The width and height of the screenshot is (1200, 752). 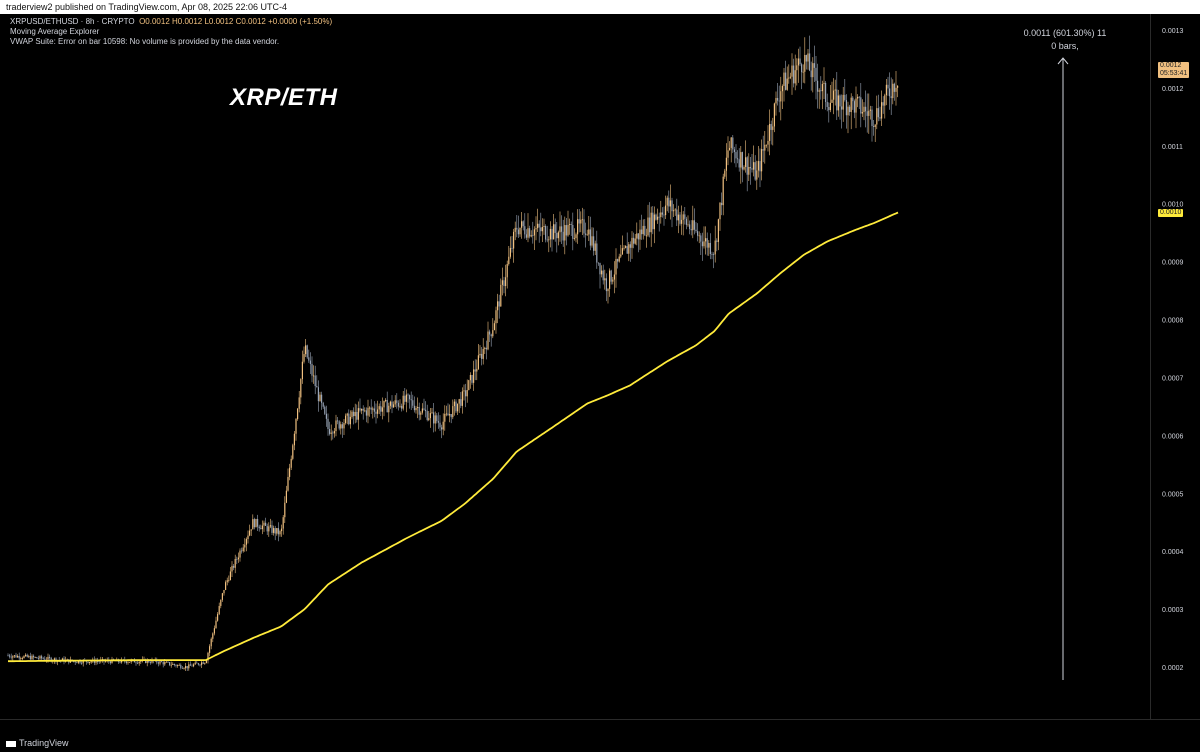 What do you see at coordinates (1172, 147) in the screenshot?
I see `y-tick-label-2: 0.0011` at bounding box center [1172, 147].